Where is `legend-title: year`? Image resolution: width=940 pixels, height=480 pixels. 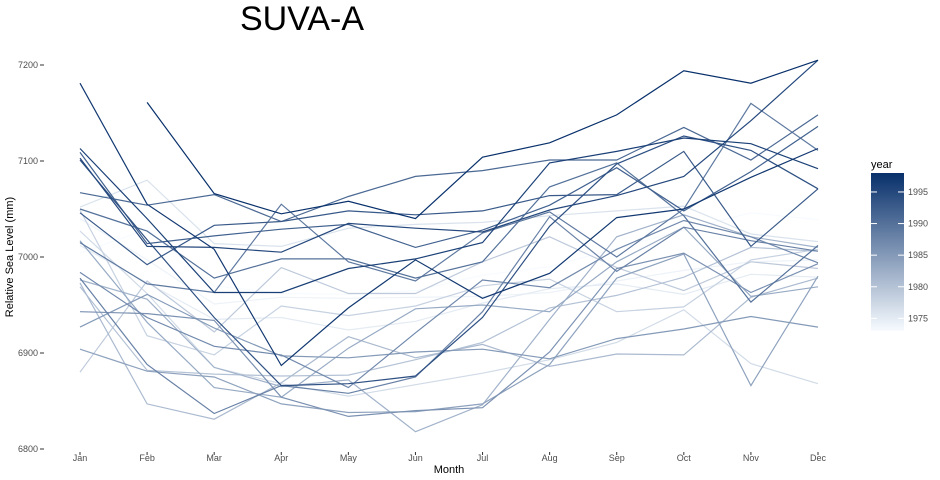
legend-title: year is located at coordinates (882, 165).